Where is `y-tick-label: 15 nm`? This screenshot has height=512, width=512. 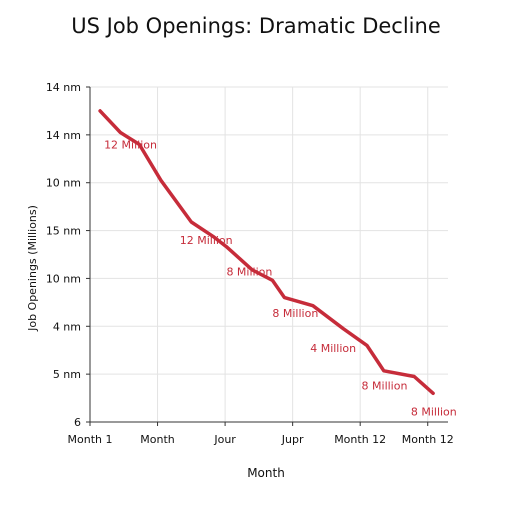 y-tick-label: 15 nm is located at coordinates (63, 231).